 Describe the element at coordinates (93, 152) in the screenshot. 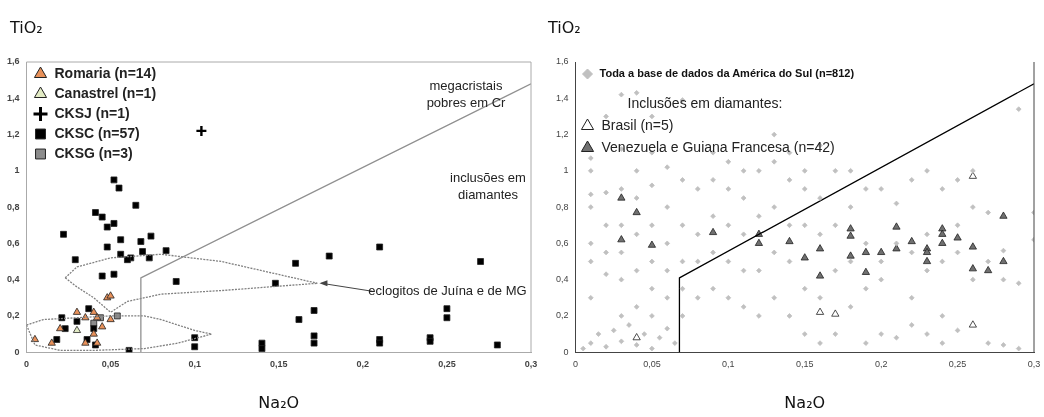

I see `legend-label: CKSG (n=3)` at that location.